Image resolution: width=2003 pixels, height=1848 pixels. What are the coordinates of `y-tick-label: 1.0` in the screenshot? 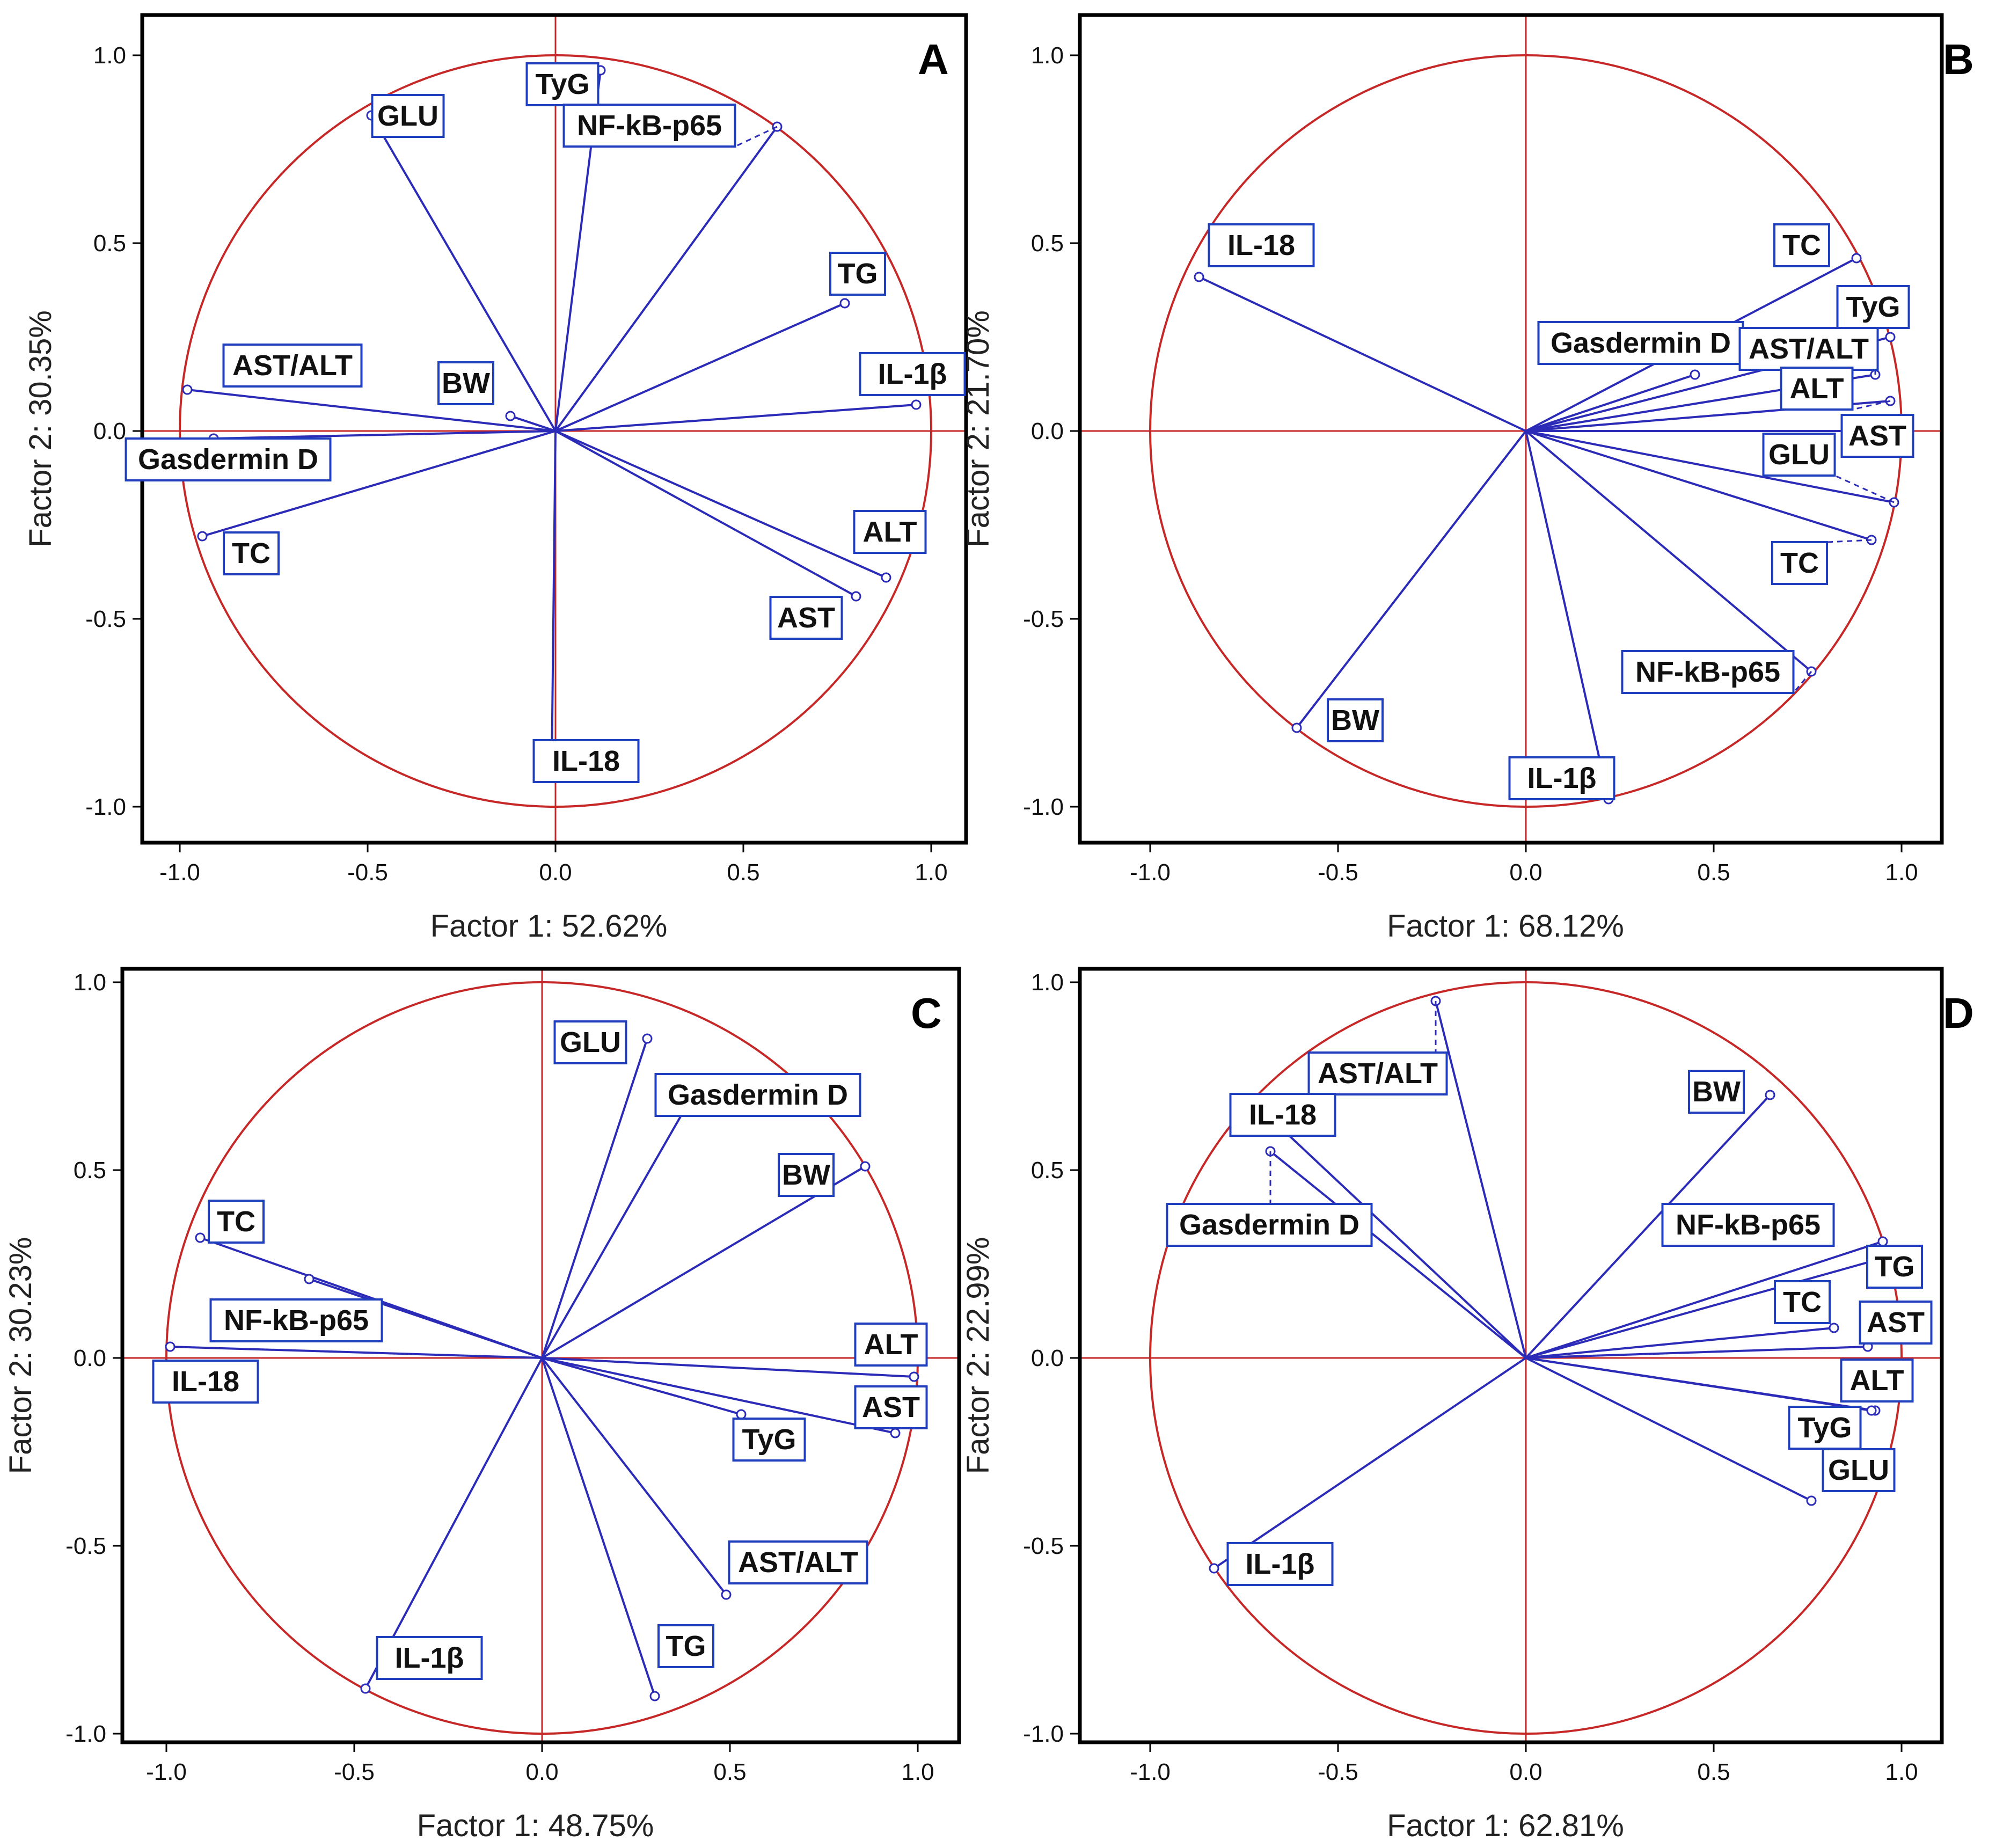 It's located at (109, 55).